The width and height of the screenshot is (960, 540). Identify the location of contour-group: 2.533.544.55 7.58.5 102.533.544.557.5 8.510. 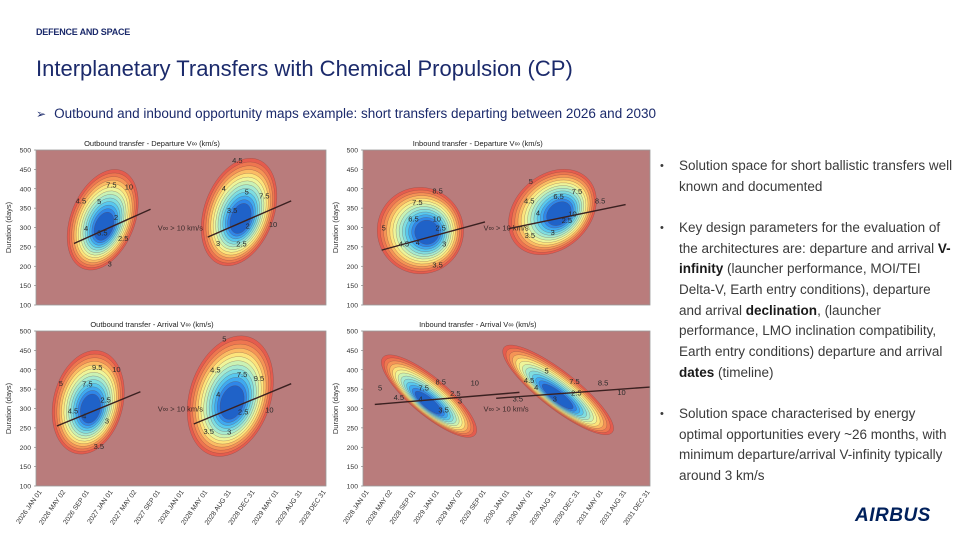
(512, 391).